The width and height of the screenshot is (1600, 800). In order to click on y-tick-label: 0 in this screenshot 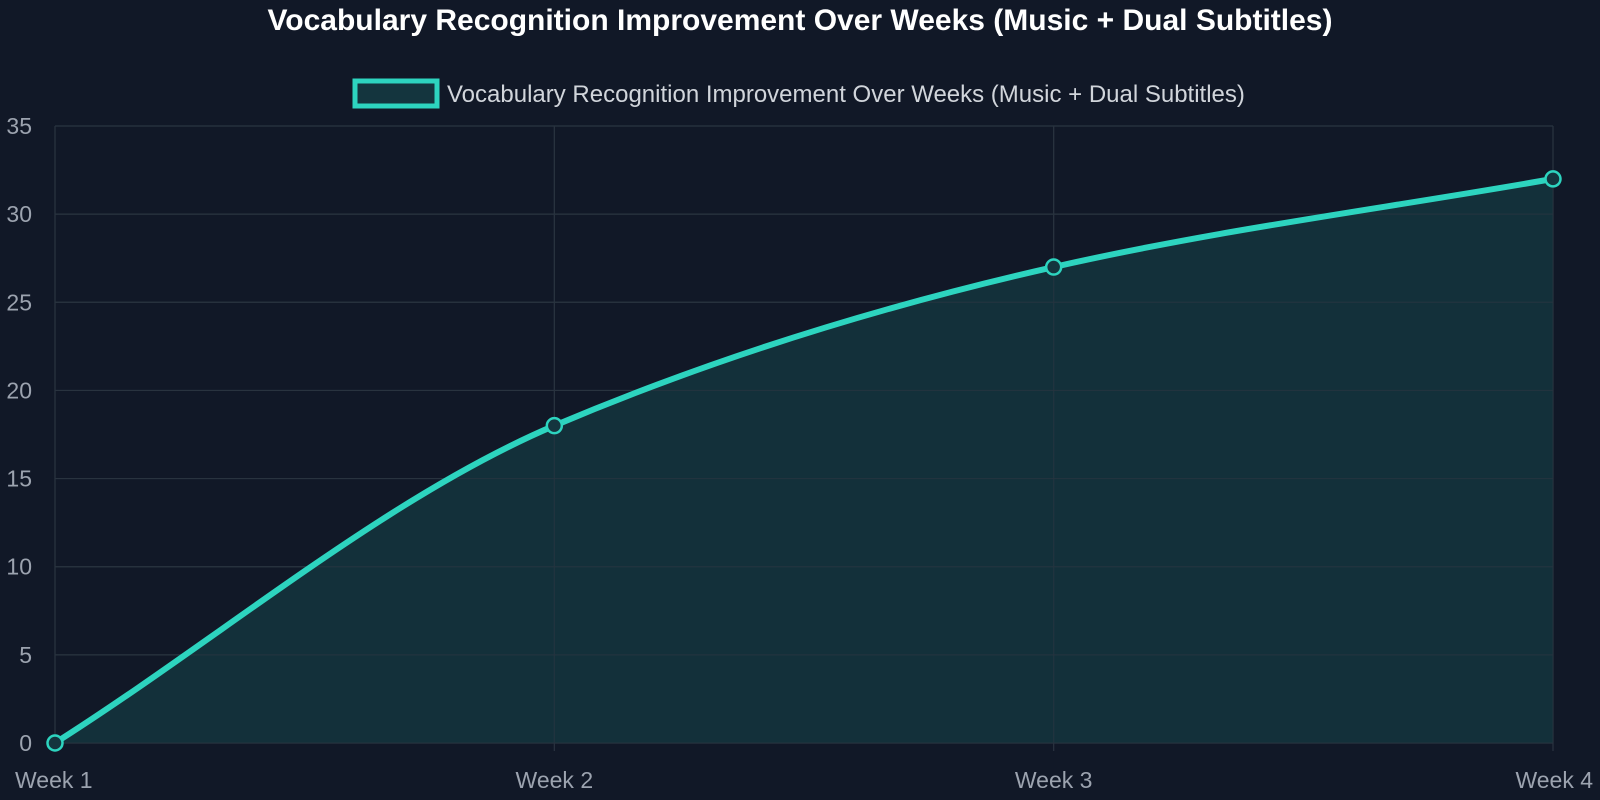, I will do `click(25, 743)`.